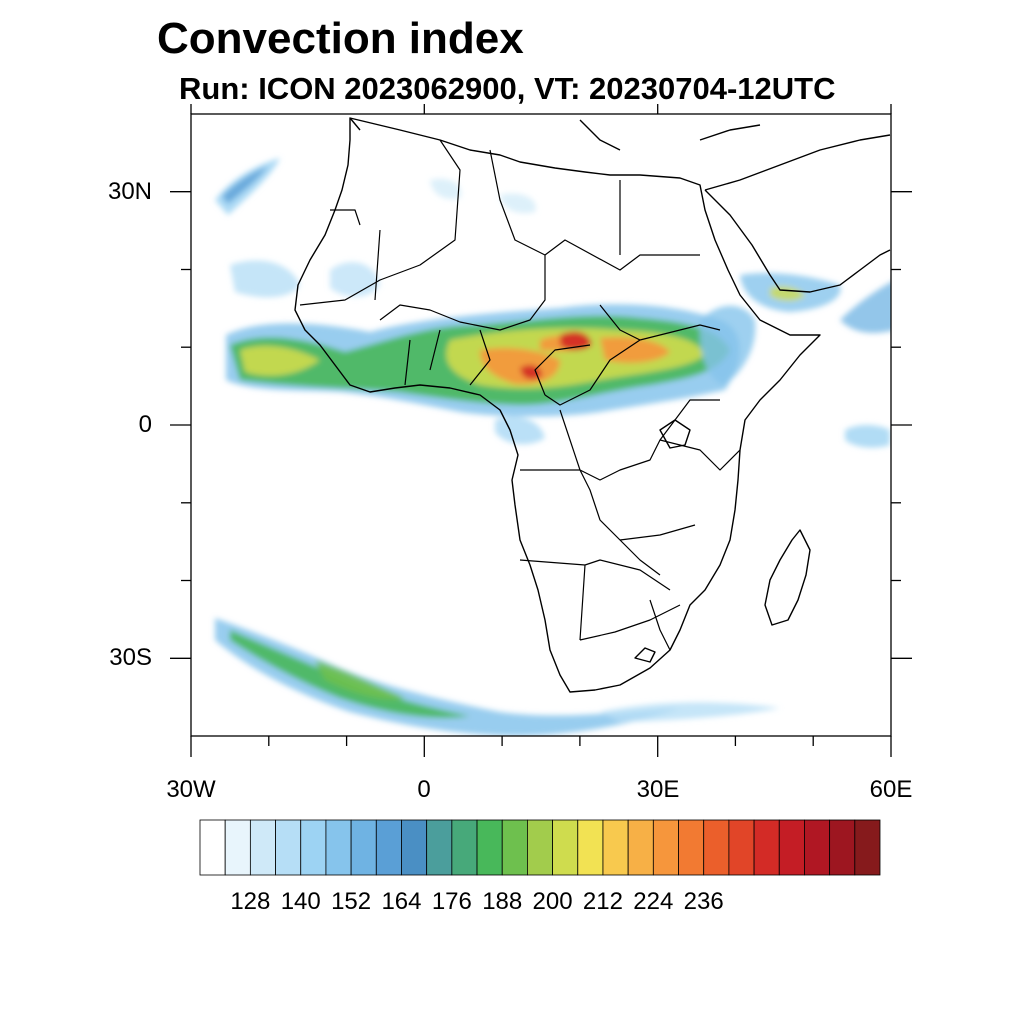 This screenshot has height=1024, width=1024. Describe the element at coordinates (787, 577) in the screenshot. I see `madagascar-coastline` at that location.